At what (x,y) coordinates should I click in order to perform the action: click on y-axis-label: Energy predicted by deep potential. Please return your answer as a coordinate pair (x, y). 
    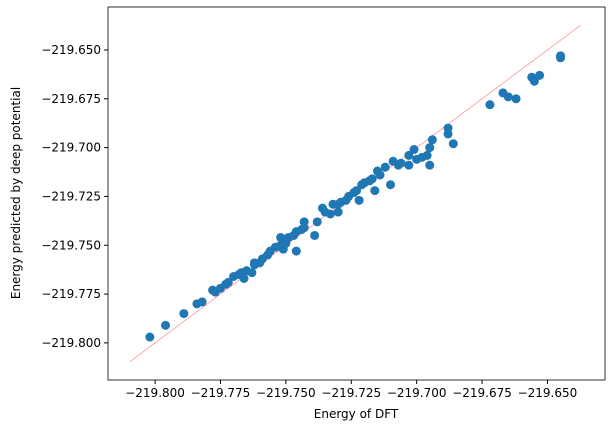
    Looking at the image, I should click on (16, 193).